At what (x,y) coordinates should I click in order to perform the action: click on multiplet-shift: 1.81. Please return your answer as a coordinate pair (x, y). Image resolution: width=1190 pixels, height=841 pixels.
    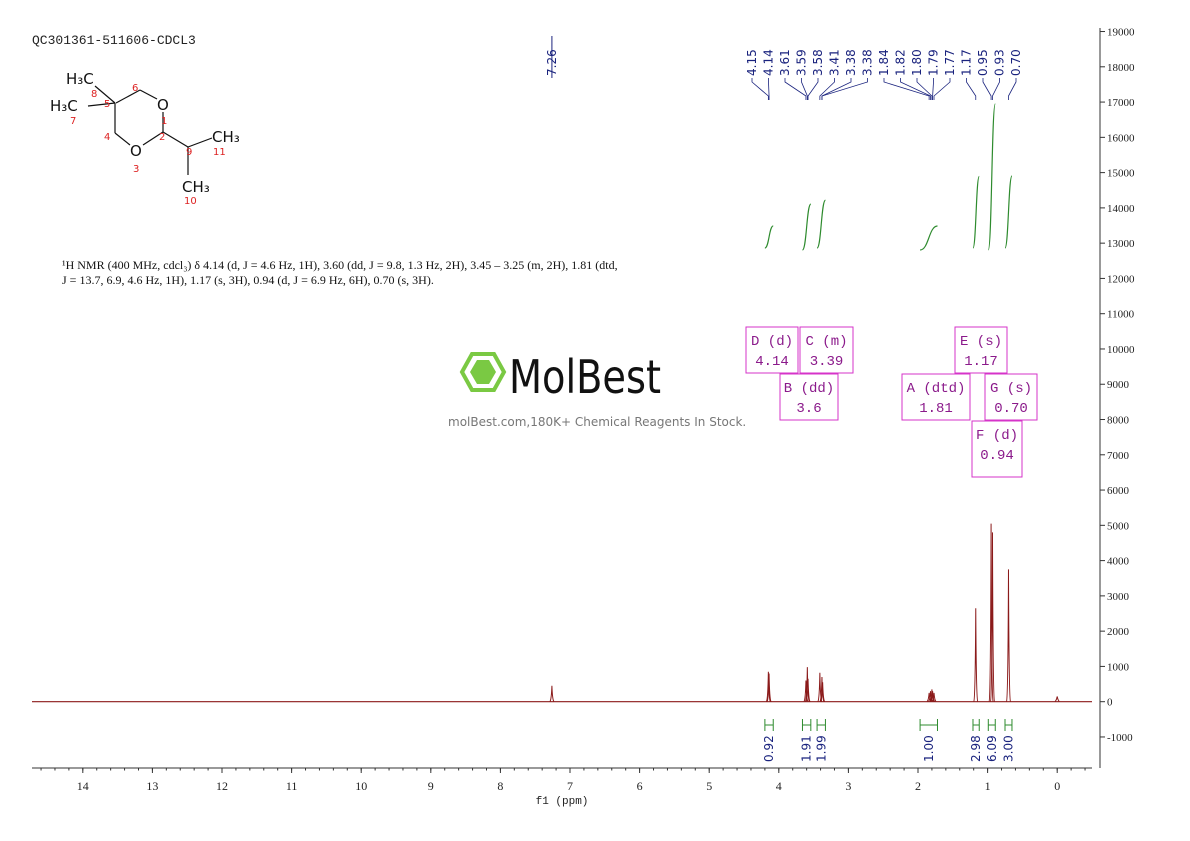
    Looking at the image, I should click on (936, 409).